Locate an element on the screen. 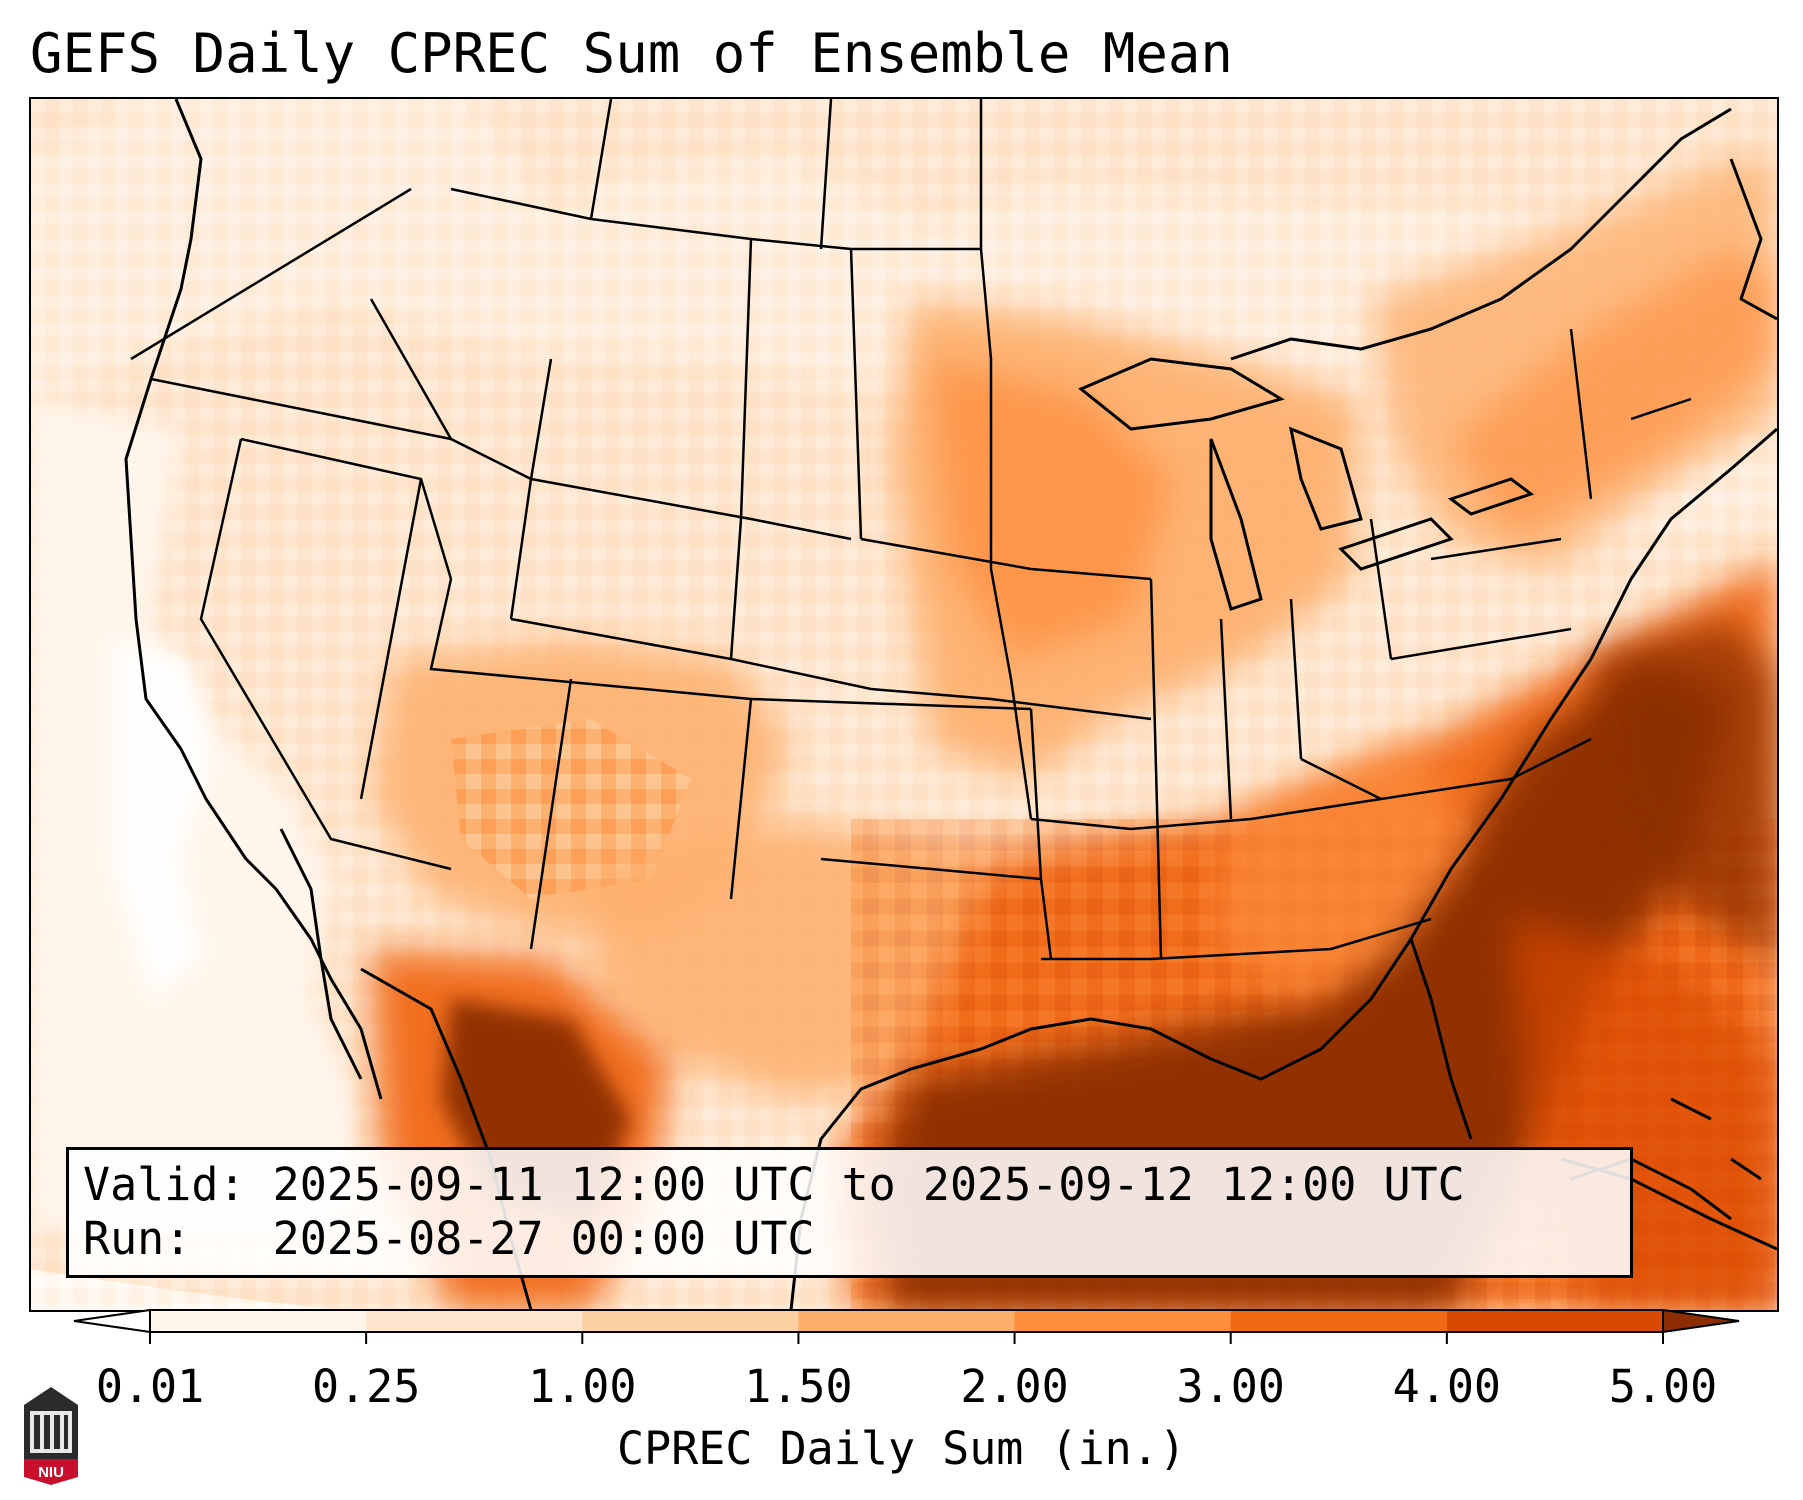  colorbar-under-arrow is located at coordinates (112, 1321).